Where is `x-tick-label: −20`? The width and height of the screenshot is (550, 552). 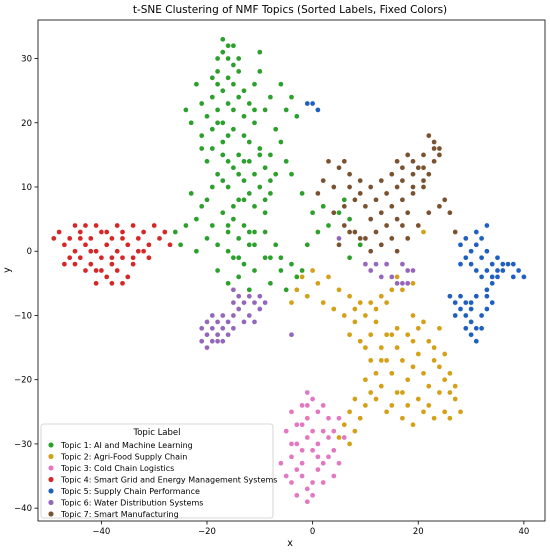 x-tick-label: −20 is located at coordinates (207, 532).